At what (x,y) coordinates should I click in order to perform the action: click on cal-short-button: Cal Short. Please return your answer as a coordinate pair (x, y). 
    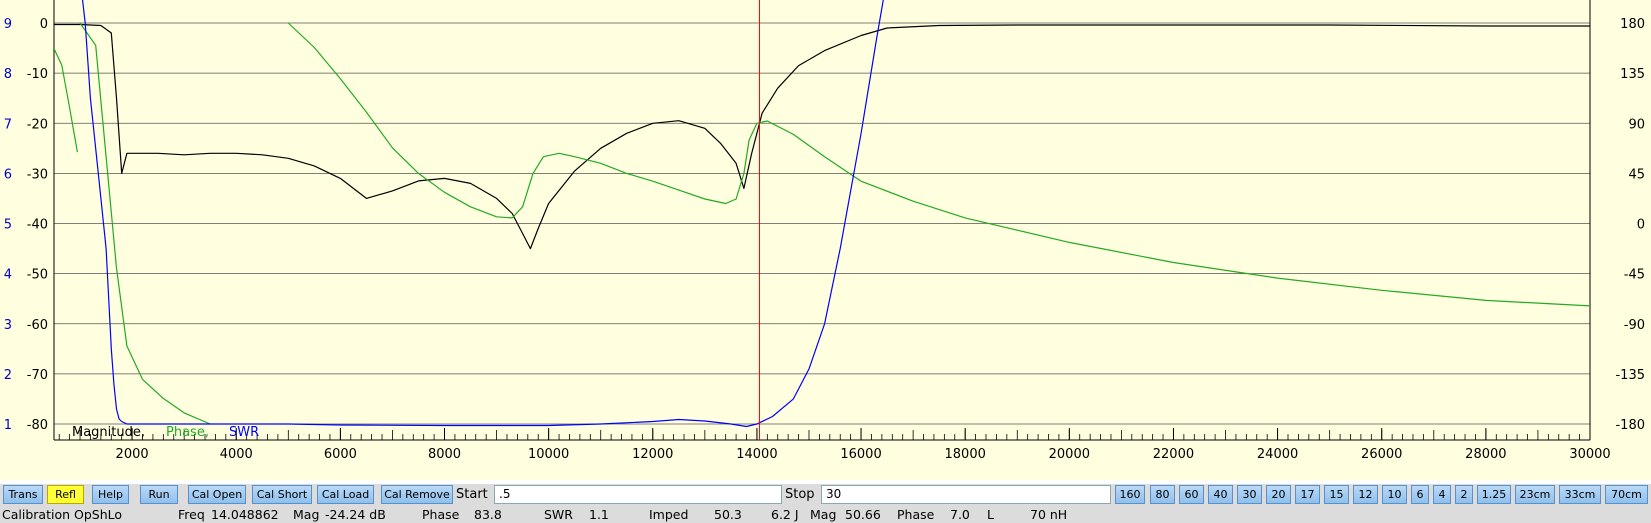
    Looking at the image, I should click on (282, 494).